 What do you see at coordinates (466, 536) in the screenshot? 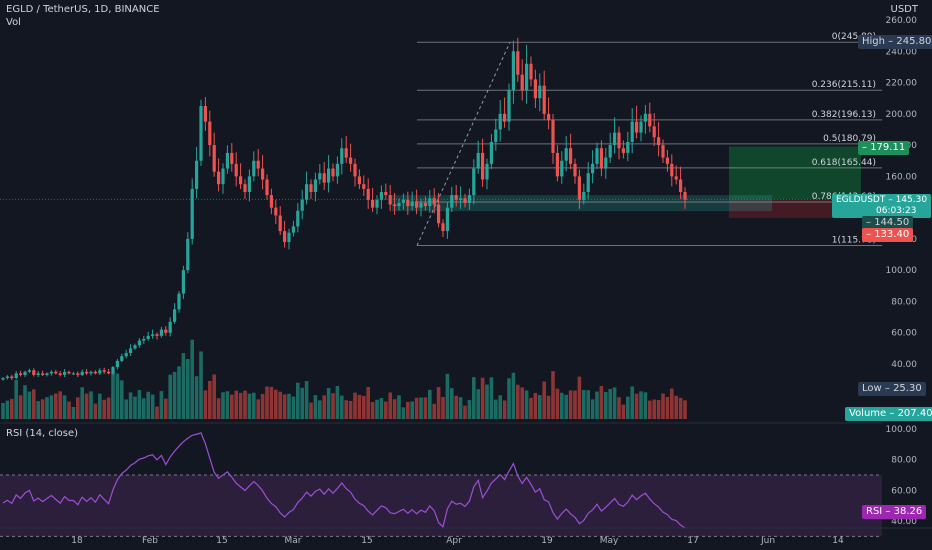
I see `time-axis: 18 Feb 15 Mar 15 Apr 19 May 17 Jun 14` at bounding box center [466, 536].